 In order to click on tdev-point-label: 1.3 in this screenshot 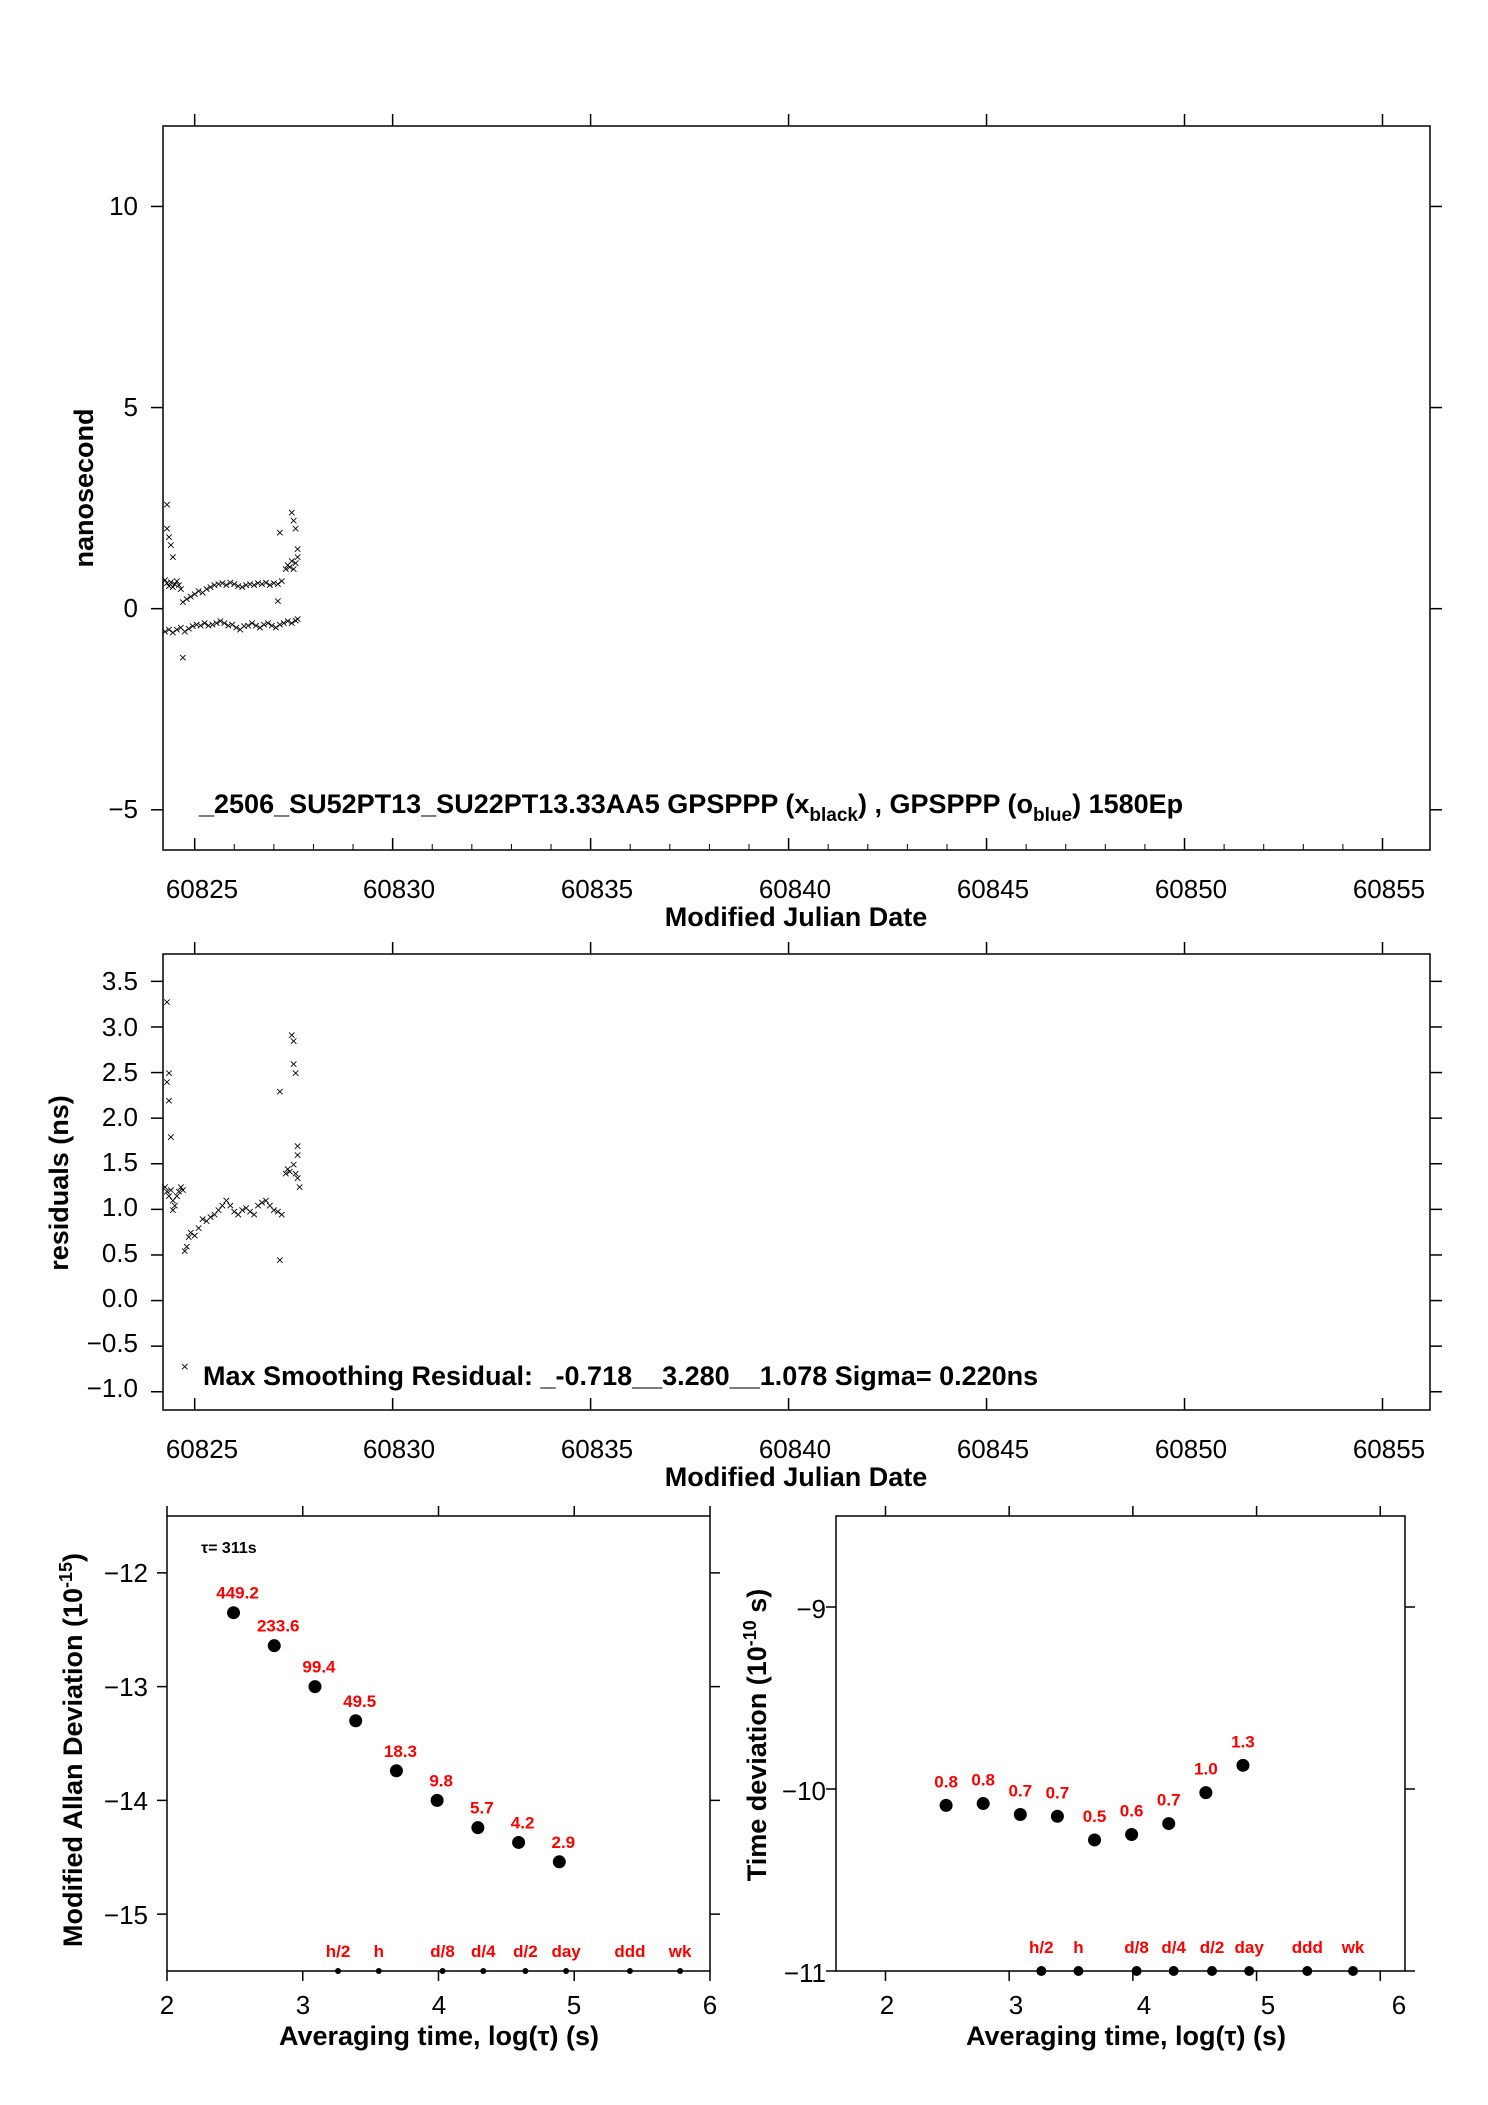, I will do `click(1243, 1741)`.